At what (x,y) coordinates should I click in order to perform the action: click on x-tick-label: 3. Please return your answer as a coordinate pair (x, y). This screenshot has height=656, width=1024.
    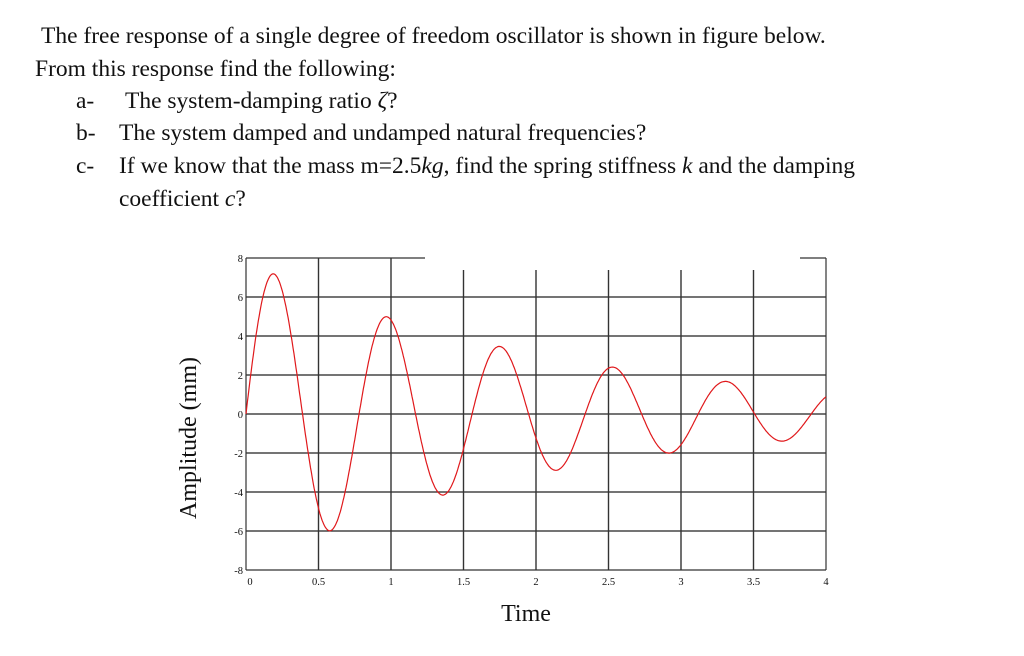
    Looking at the image, I should click on (680, 582).